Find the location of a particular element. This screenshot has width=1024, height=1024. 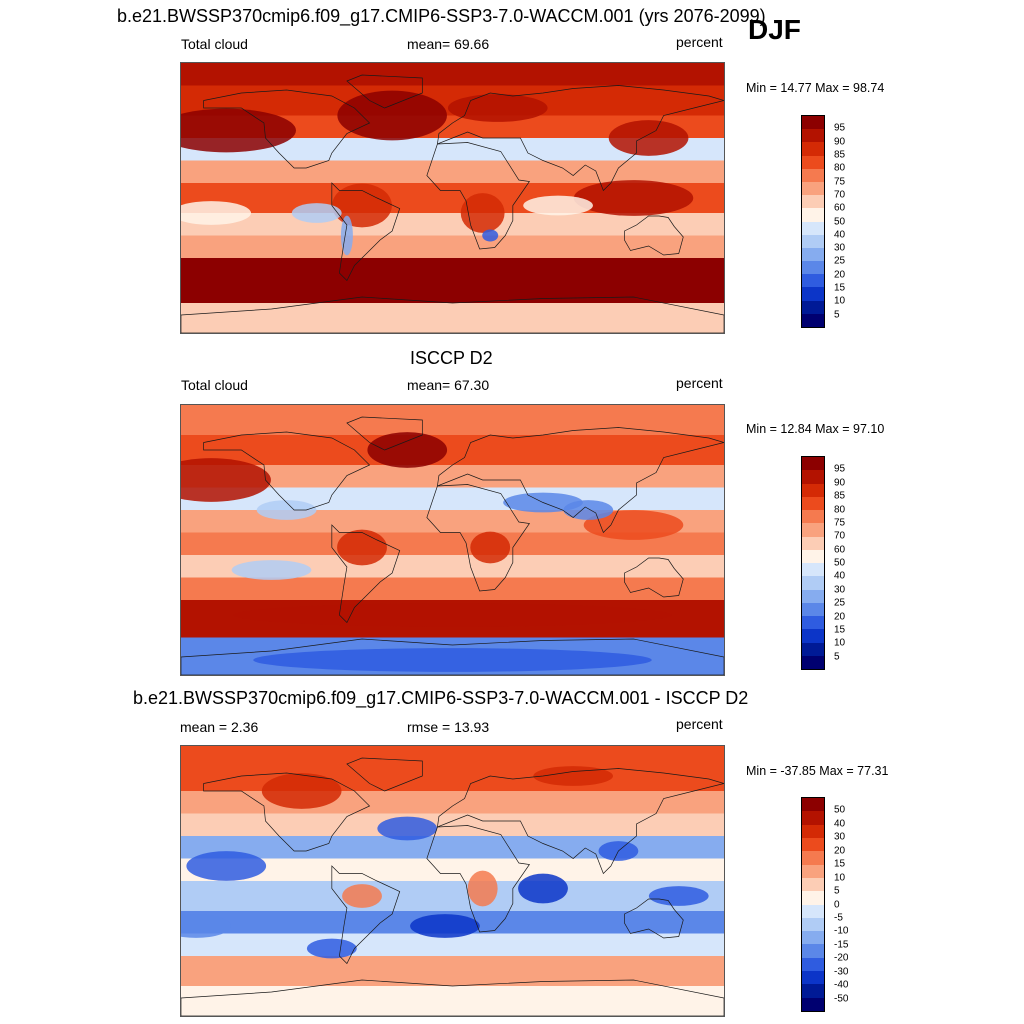

colorbar-tick-label: 25 is located at coordinates (840, 261).